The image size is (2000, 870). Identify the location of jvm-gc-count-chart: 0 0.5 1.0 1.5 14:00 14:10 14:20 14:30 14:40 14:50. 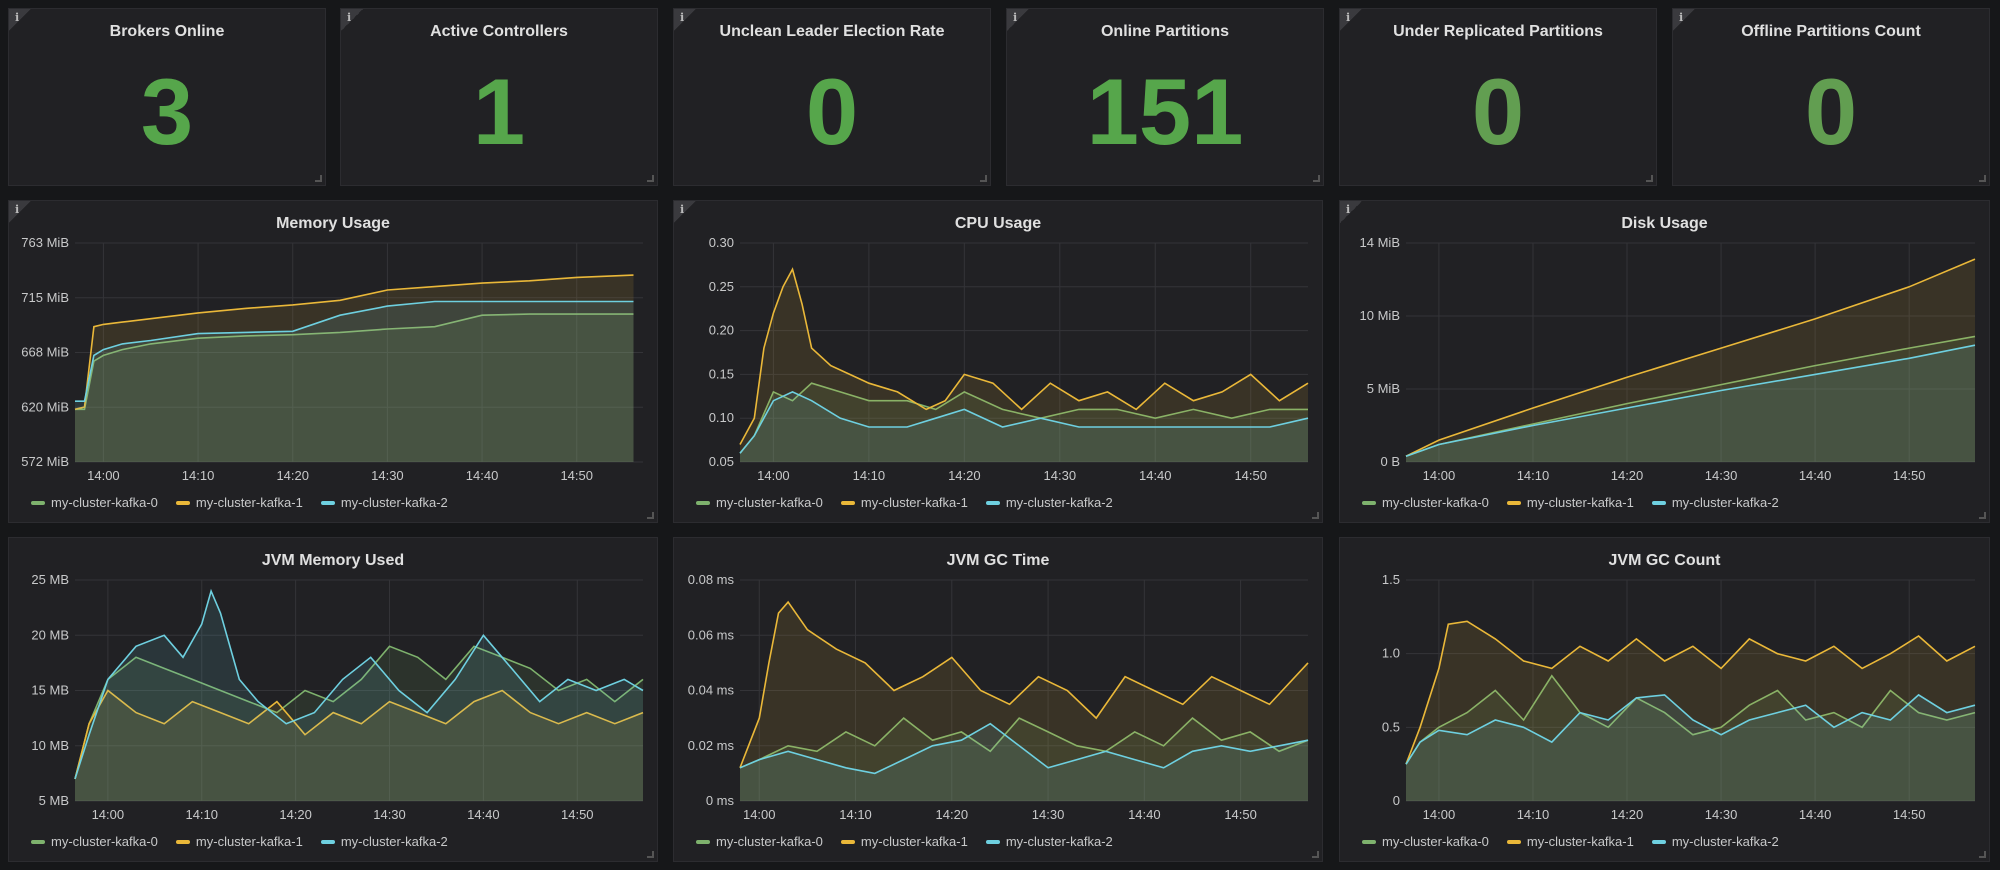
(1665, 700).